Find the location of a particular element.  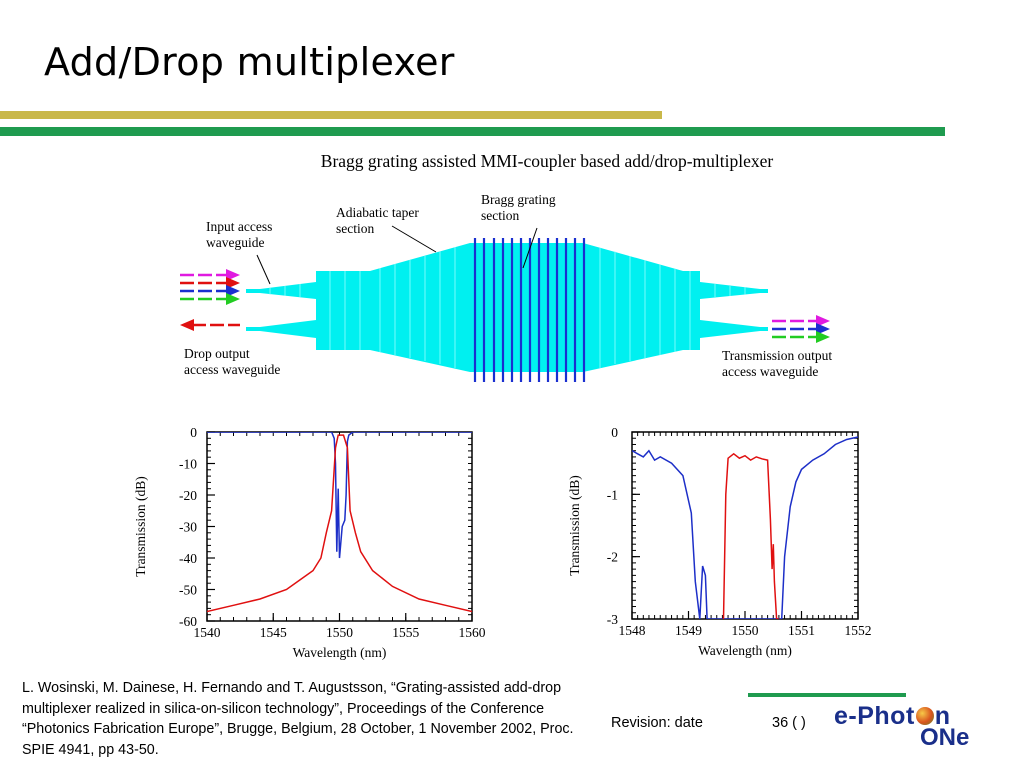

drop-output-label: Drop output access waveguide is located at coordinates (232, 362).